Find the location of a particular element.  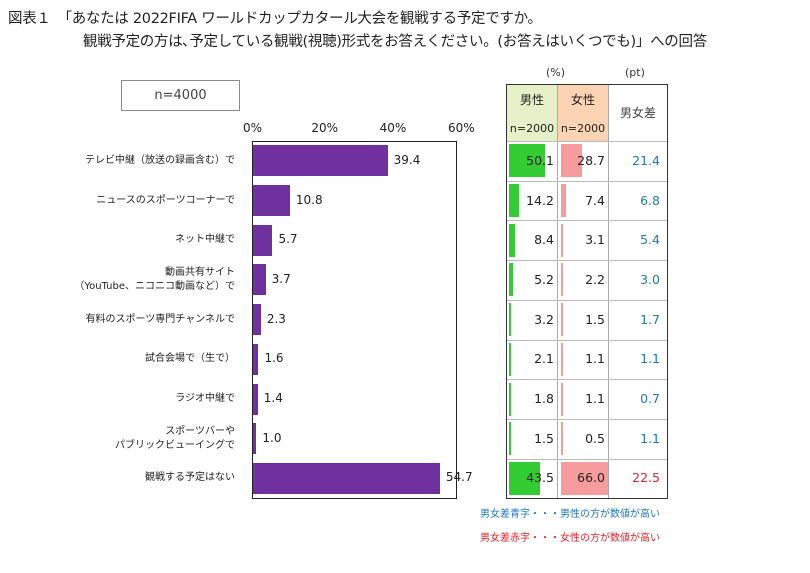

sample-size-box: n=4000 is located at coordinates (180, 95).